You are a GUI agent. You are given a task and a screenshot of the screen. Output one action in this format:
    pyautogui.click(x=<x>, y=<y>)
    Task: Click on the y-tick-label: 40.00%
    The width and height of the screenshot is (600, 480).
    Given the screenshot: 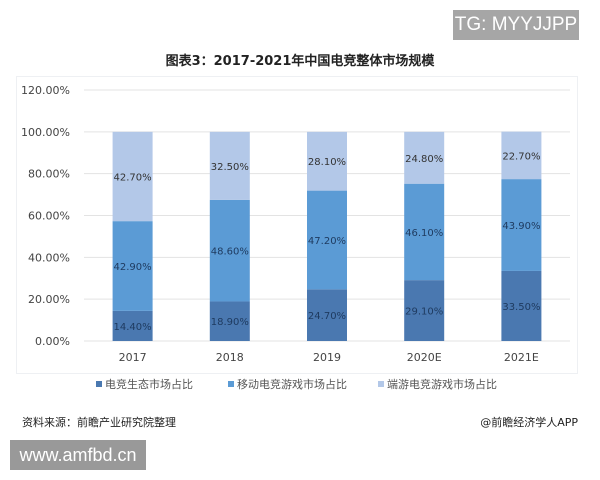 What is the action you would take?
    pyautogui.click(x=49, y=257)
    